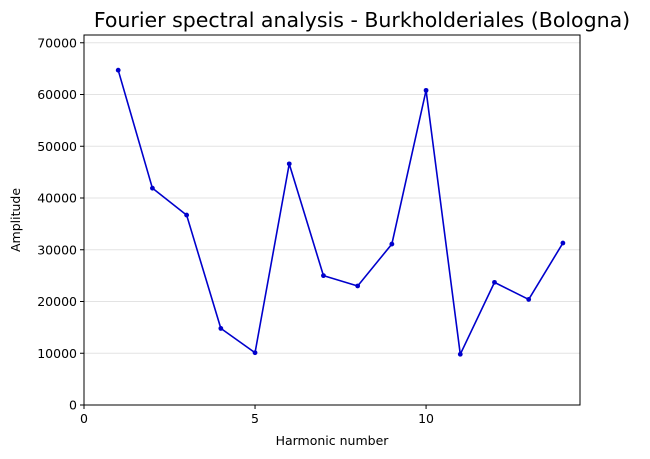 This screenshot has width=650, height=459. What do you see at coordinates (57, 249) in the screenshot?
I see `y-tick-label-3: 30000` at bounding box center [57, 249].